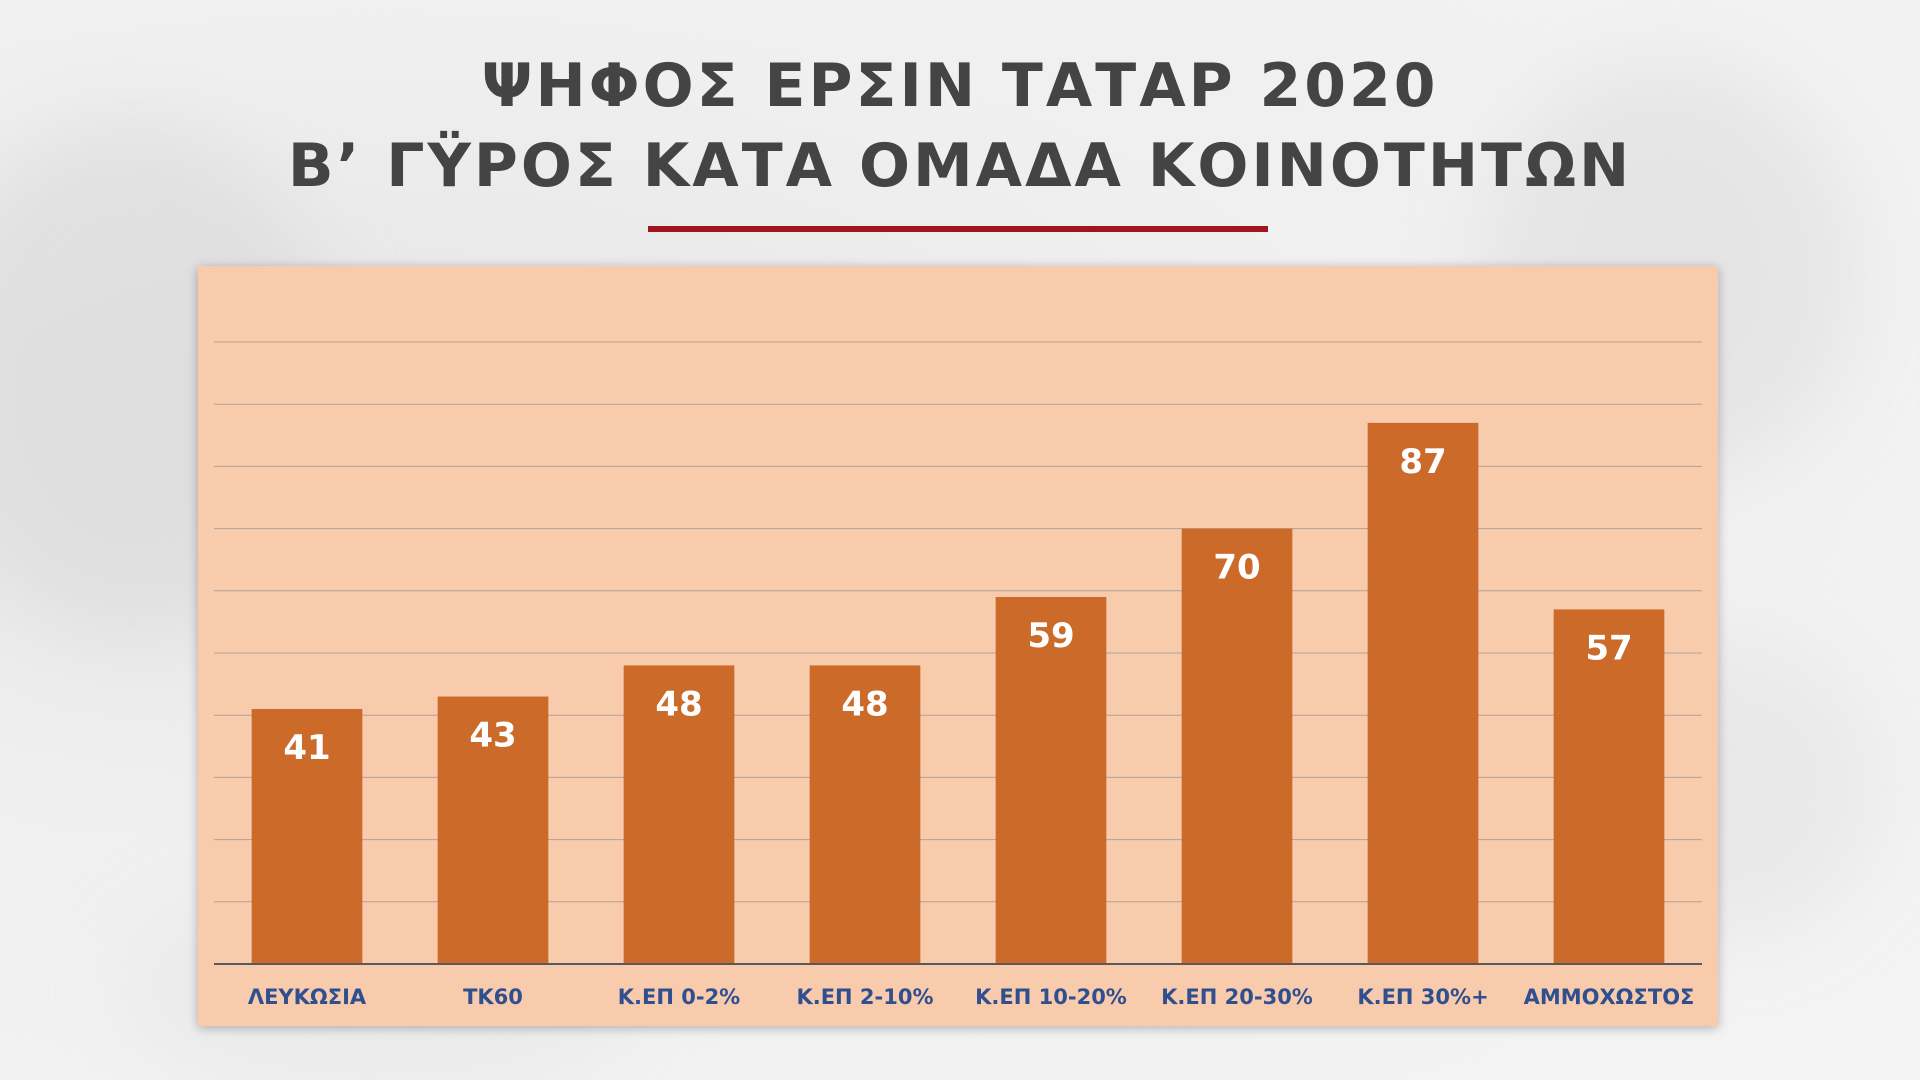  Describe the element at coordinates (958, 229) in the screenshot. I see `title-underline` at that location.